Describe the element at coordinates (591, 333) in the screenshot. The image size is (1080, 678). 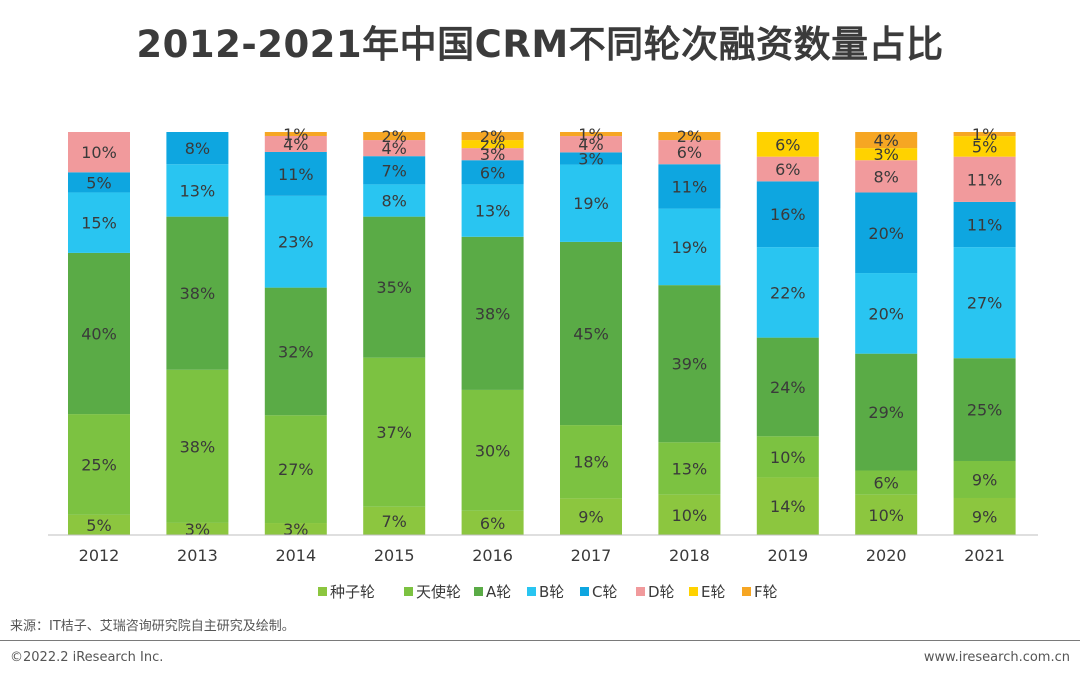
I see `bar-segment-2017-s2` at that location.